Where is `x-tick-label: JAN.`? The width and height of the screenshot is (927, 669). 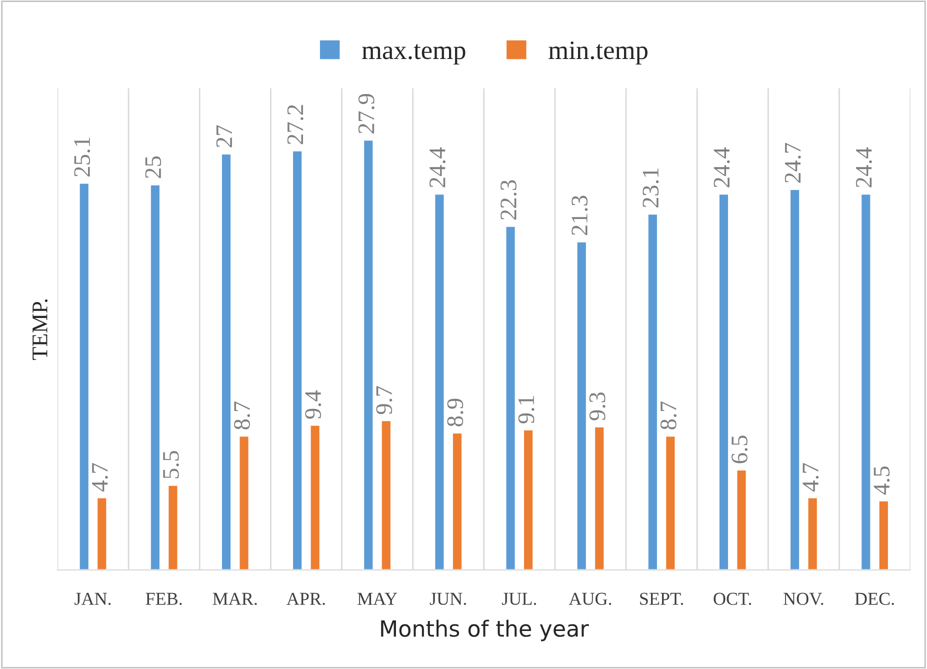
x-tick-label: JAN. is located at coordinates (92, 598).